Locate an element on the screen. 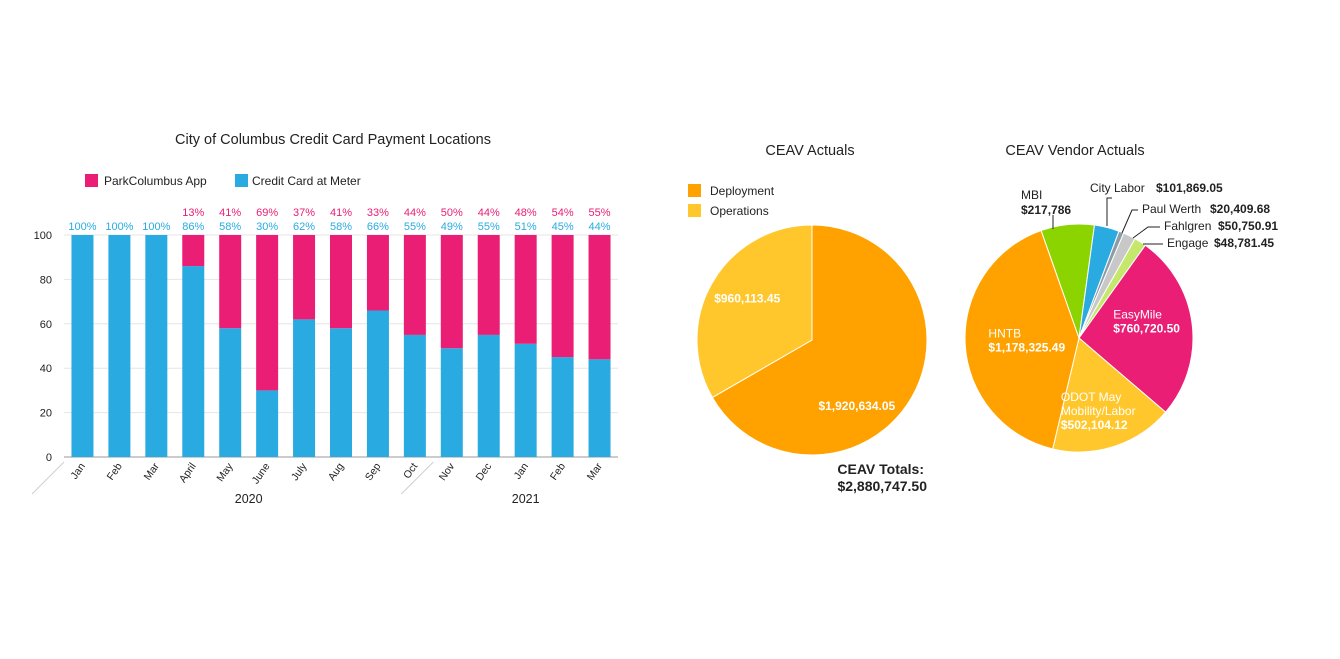 This screenshot has height=659, width=1340. callout-leader-city-labor is located at coordinates (1109, 211).